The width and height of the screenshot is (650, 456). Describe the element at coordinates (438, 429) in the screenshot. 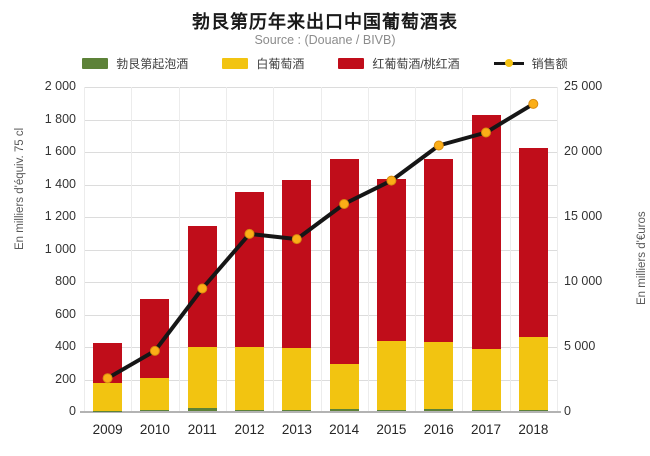

I see `x-axis-label-2016: 2016` at that location.